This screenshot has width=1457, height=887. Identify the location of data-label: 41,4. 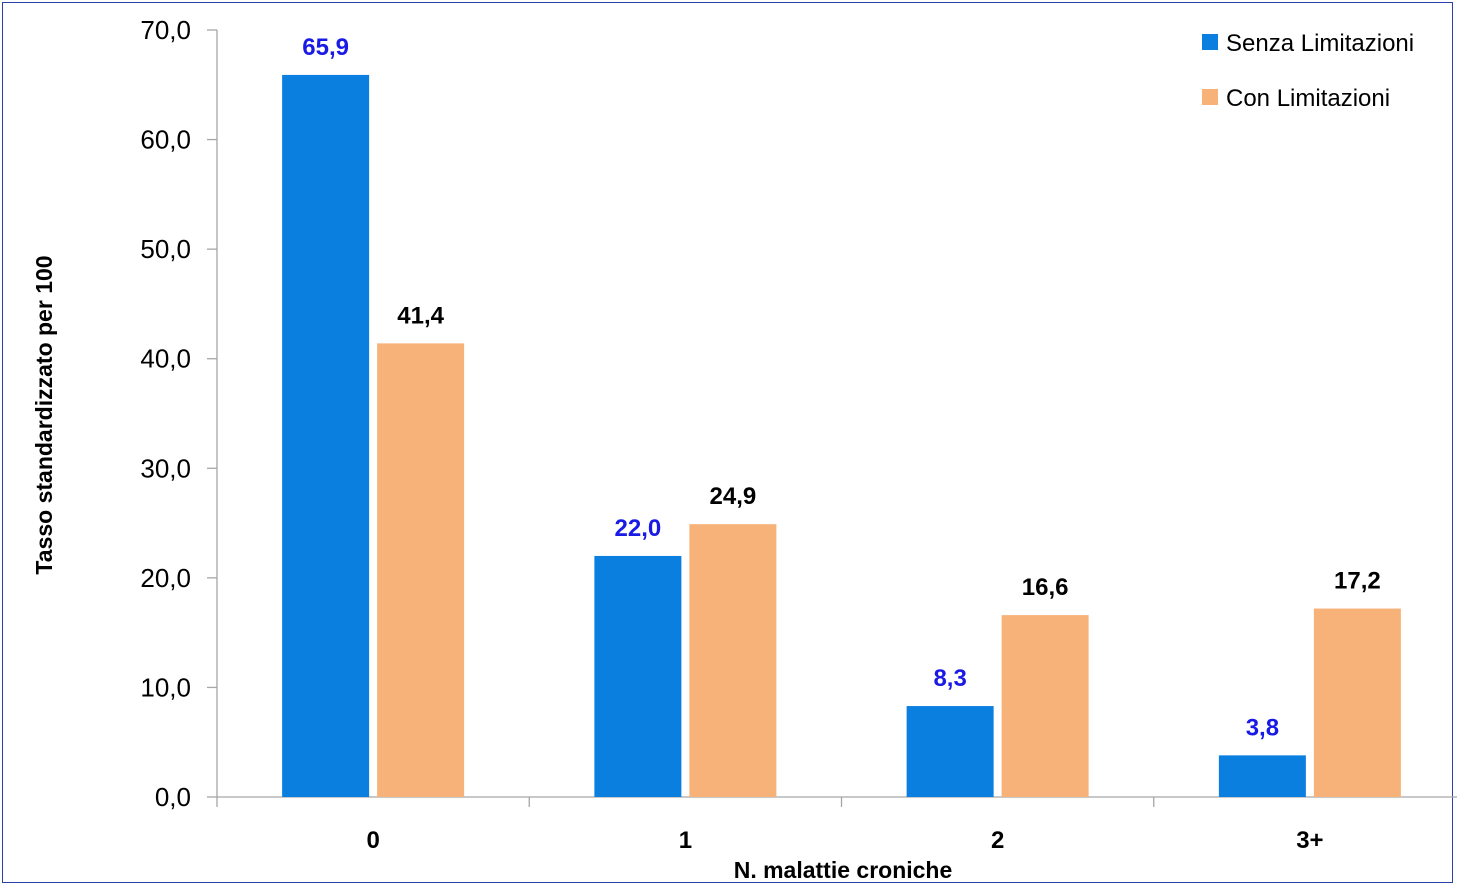
(420, 315).